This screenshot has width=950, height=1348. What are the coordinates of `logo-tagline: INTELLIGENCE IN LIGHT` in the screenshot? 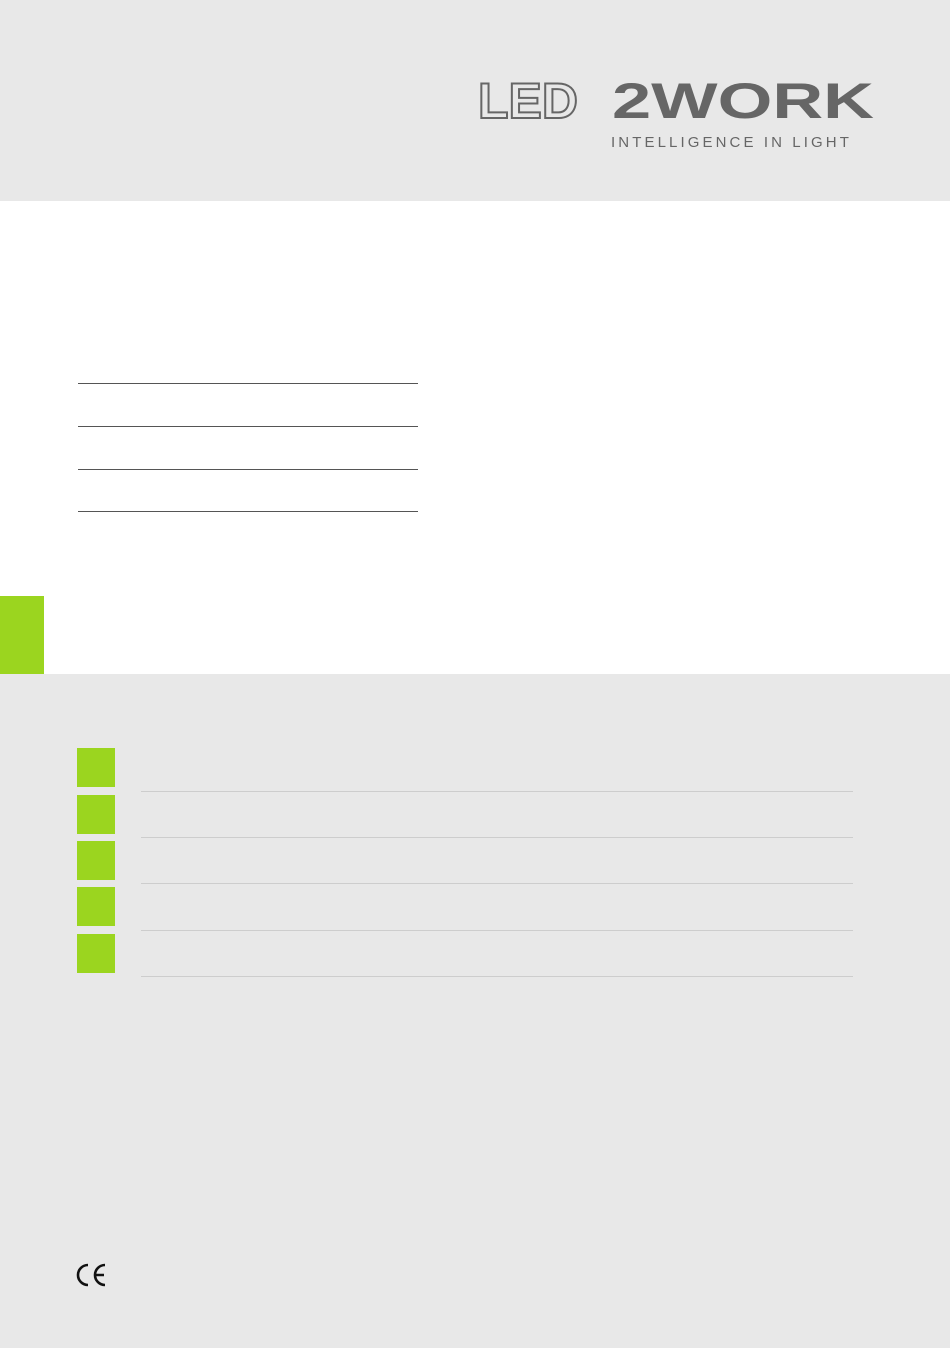 It's located at (731, 142).